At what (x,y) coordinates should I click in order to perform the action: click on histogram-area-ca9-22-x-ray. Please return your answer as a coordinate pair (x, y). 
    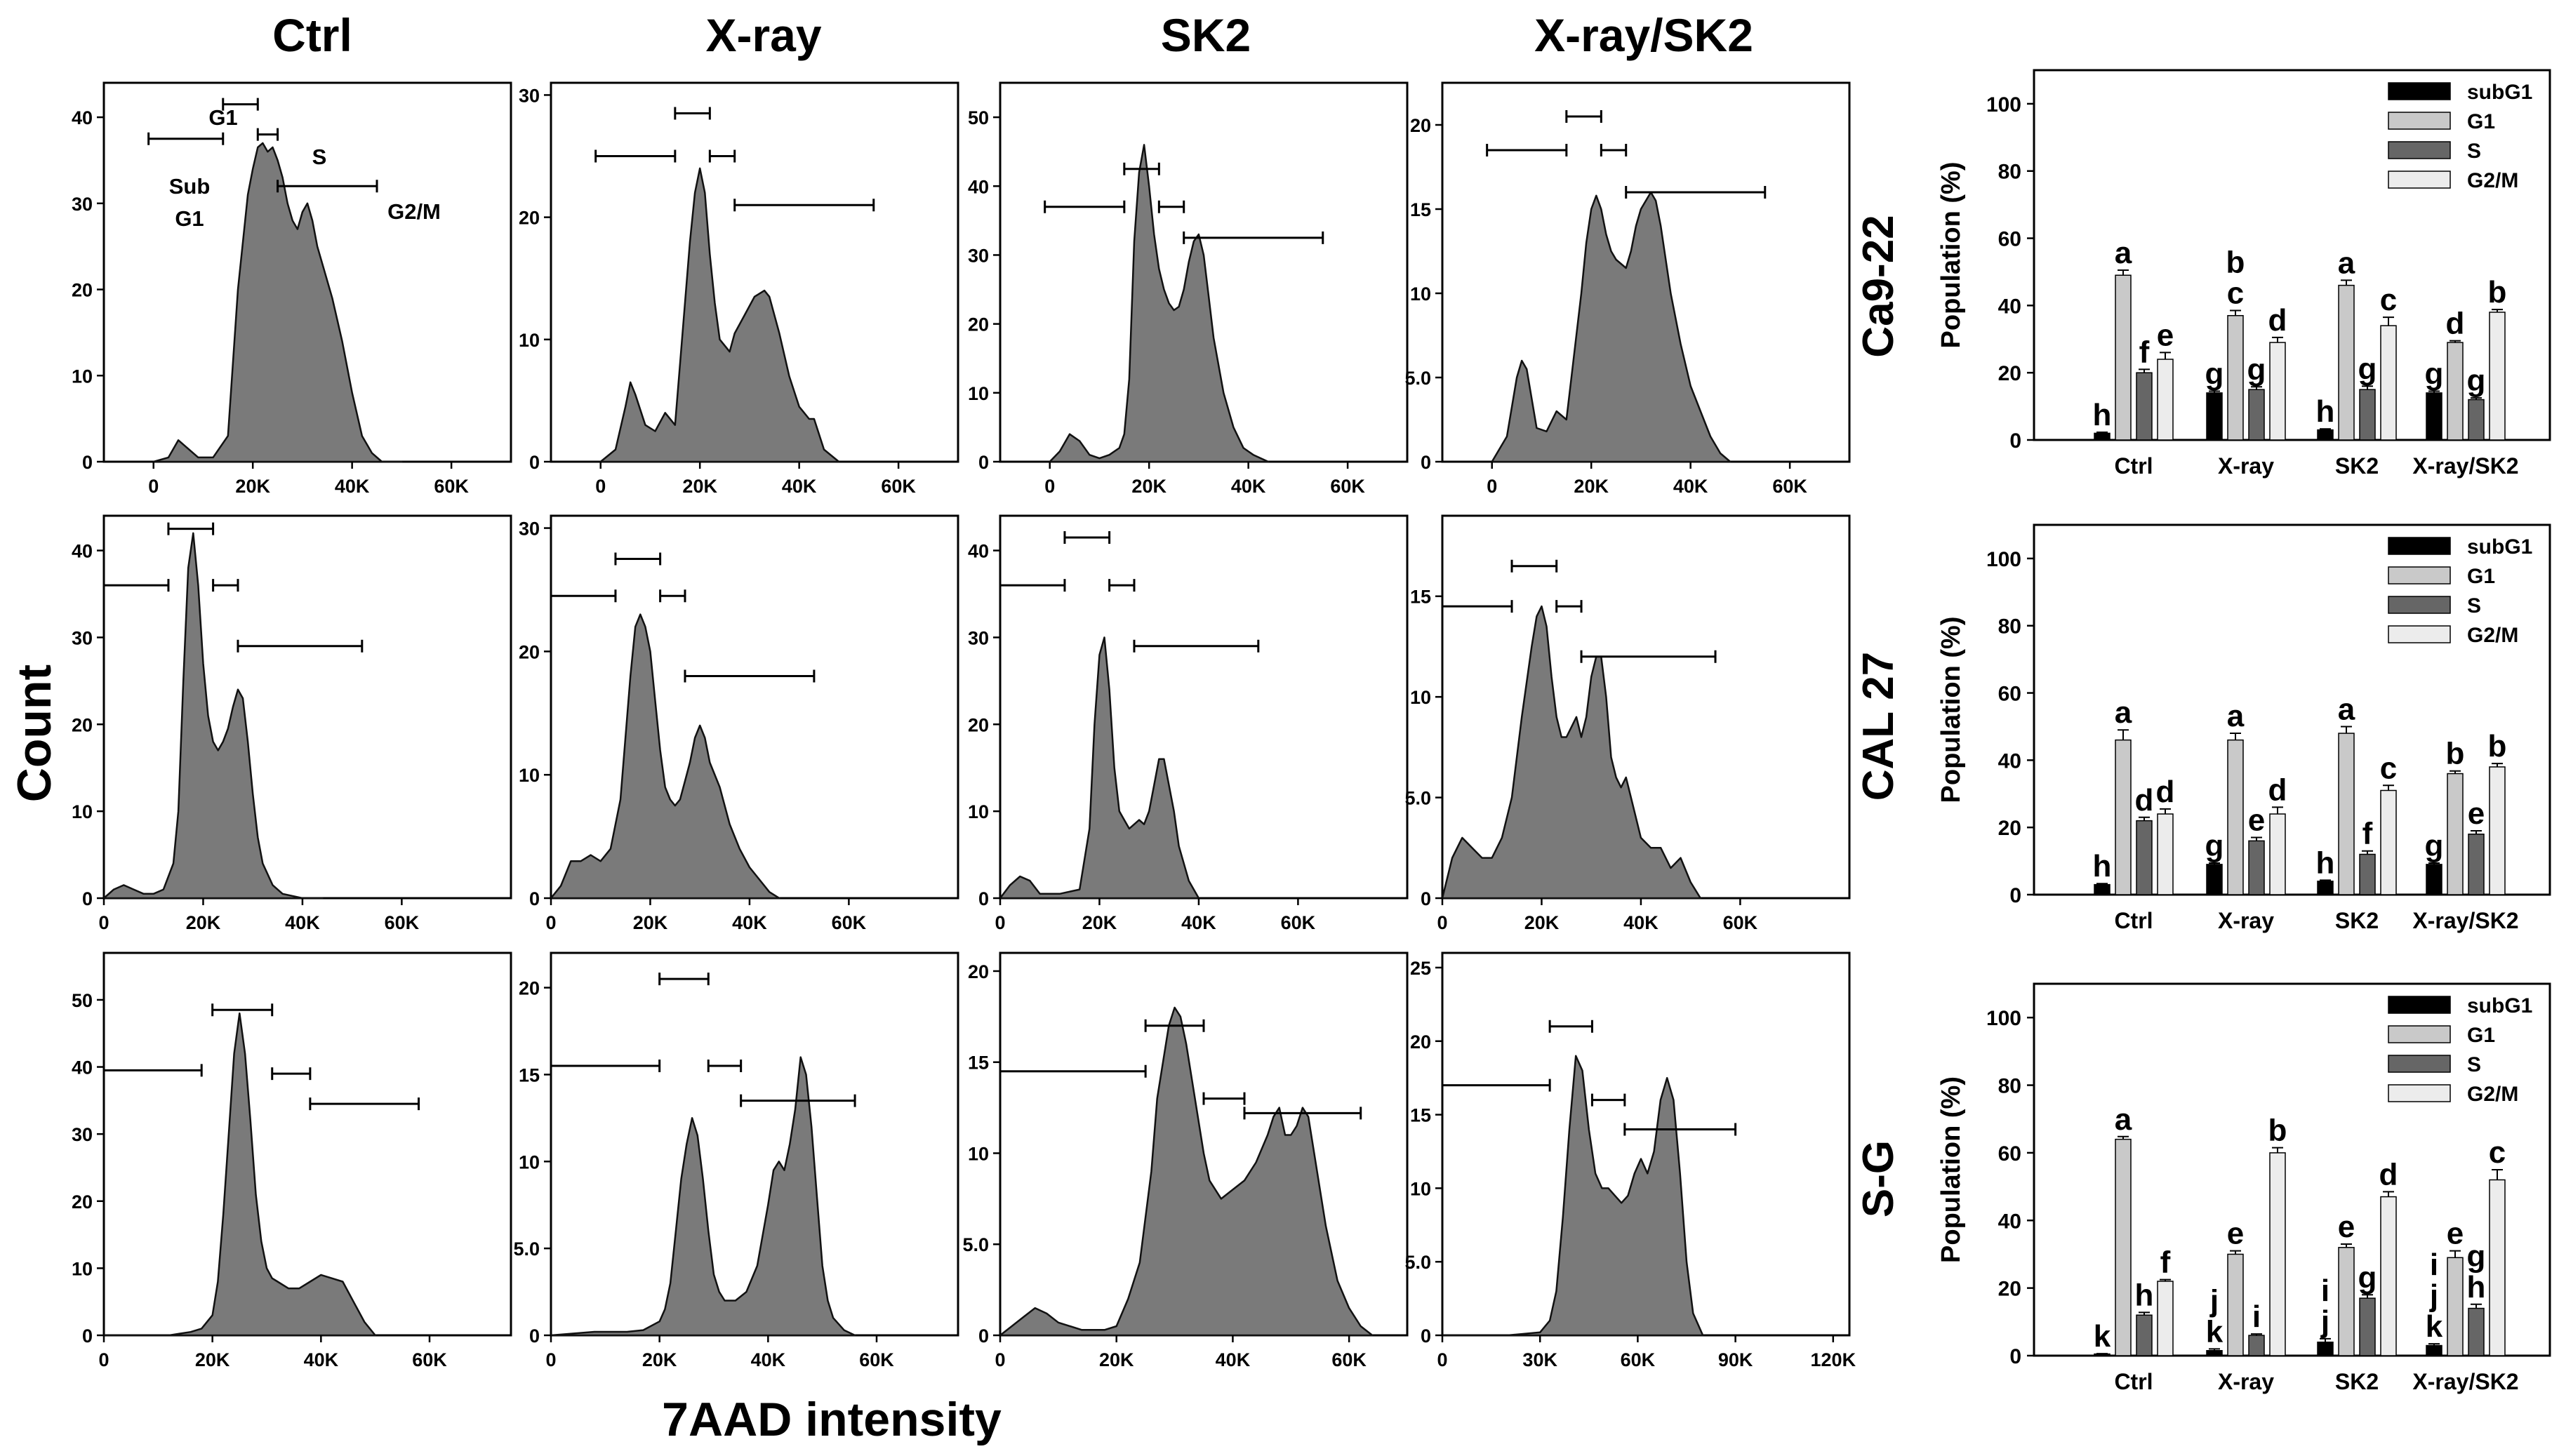
    Looking at the image, I should click on (719, 315).